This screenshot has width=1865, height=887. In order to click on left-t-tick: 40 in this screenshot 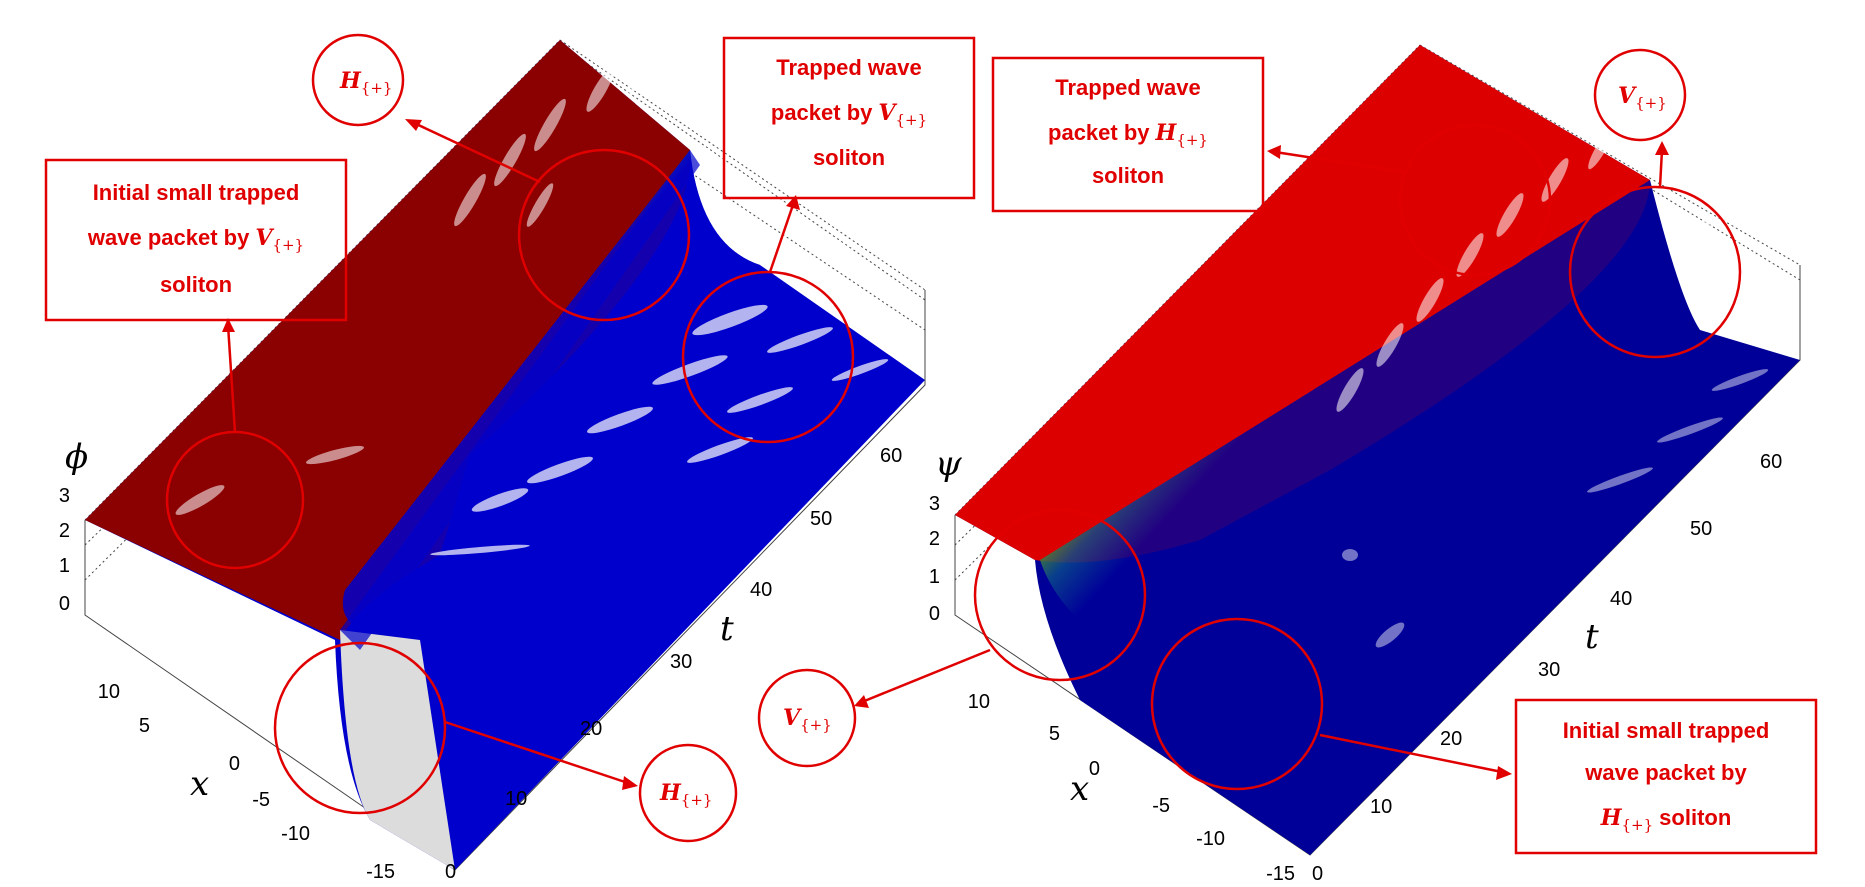, I will do `click(761, 590)`.